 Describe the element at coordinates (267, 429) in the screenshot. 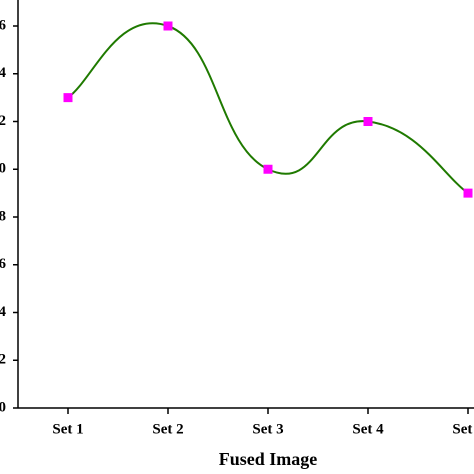

I see `x-tick-label: Set 3` at that location.